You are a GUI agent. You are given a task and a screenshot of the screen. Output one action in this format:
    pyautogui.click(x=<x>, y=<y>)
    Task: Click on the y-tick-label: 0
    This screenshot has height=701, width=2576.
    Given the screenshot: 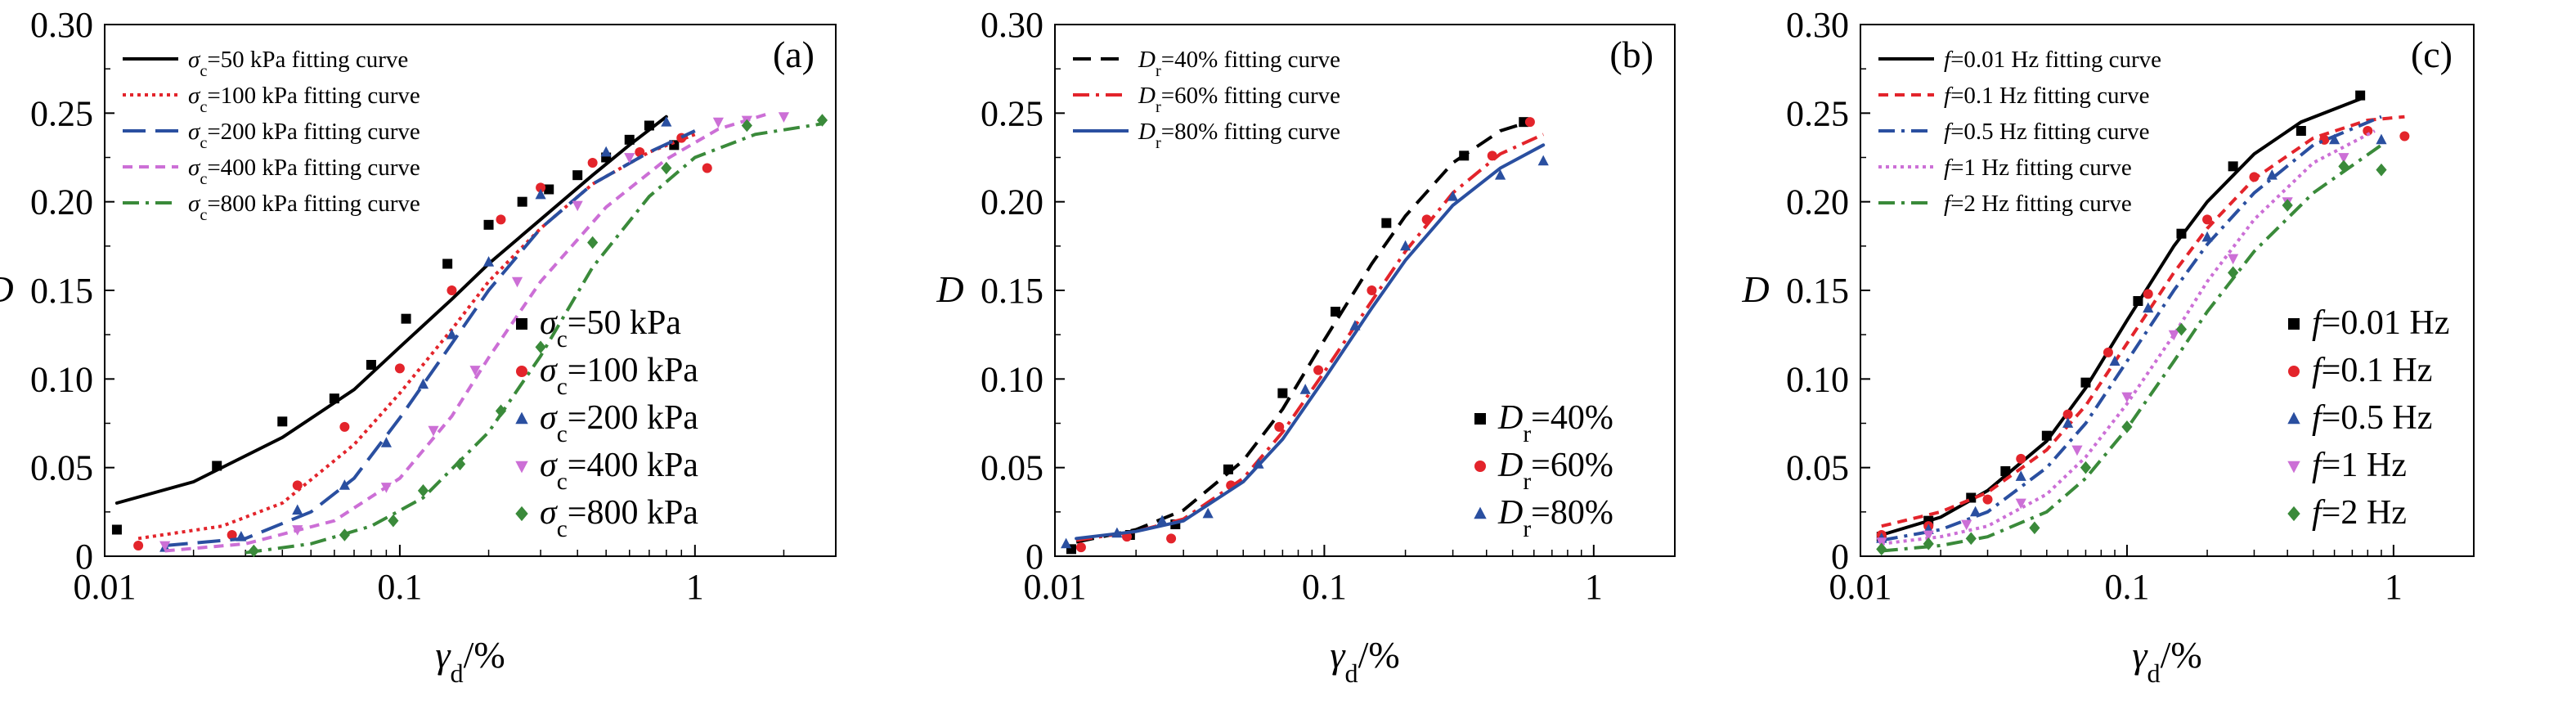 What is the action you would take?
    pyautogui.click(x=1840, y=557)
    